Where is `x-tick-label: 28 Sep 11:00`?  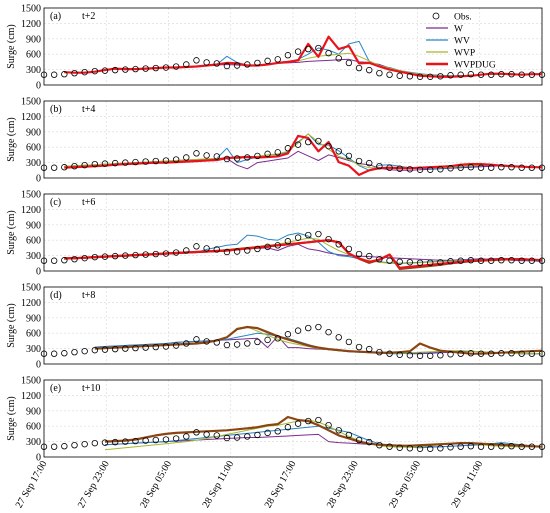 x-tick-label: 28 Sep 11:00 is located at coordinates (219, 483).